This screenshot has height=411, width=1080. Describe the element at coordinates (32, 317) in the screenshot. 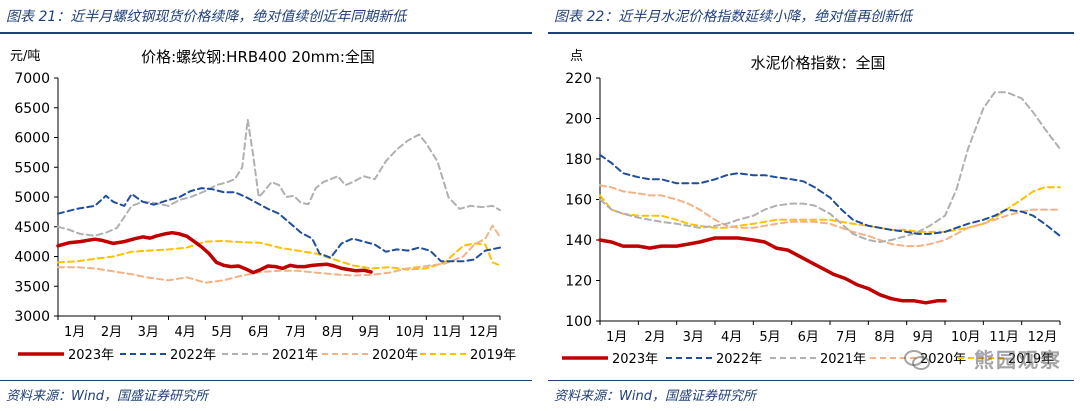

I see `y-tick-label: 3000` at that location.